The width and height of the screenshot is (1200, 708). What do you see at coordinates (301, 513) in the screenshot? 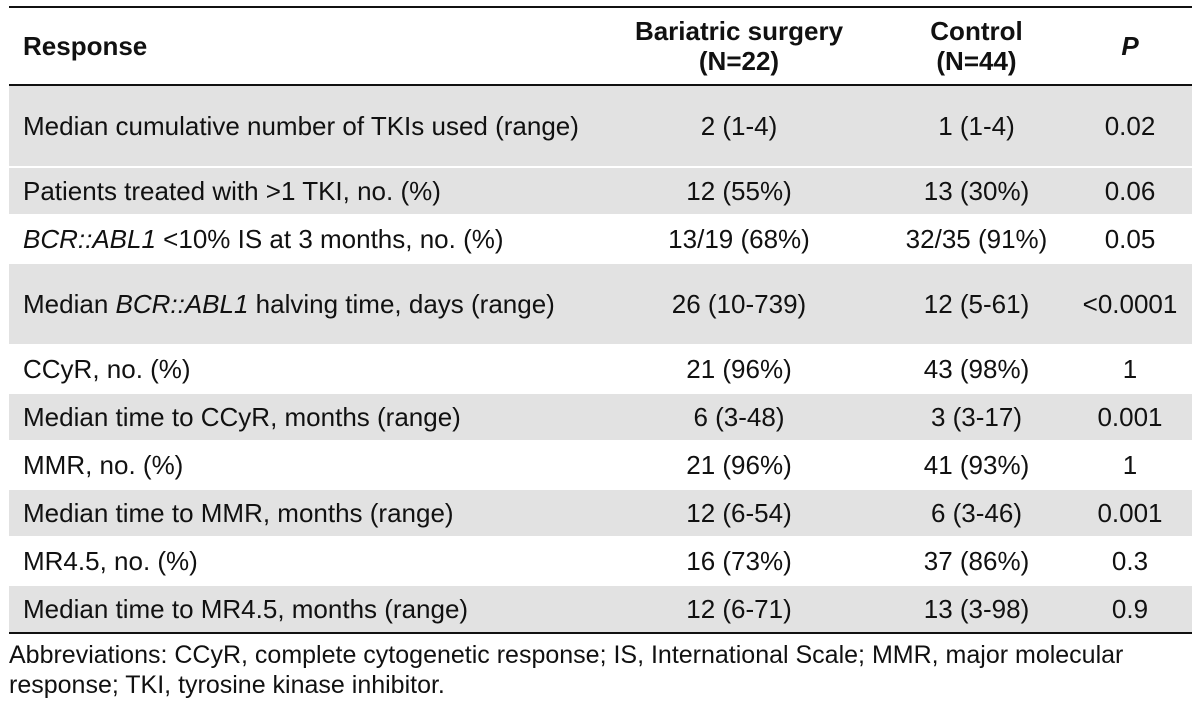
I see `row-label: Median time to MMR, months (range)` at bounding box center [301, 513].